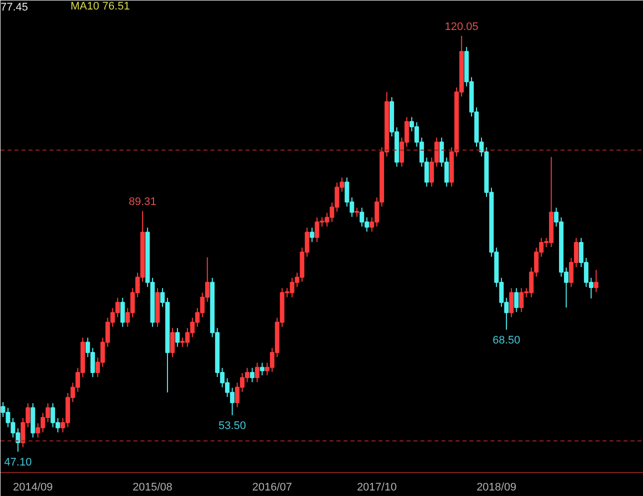 The width and height of the screenshot is (643, 496). What do you see at coordinates (496, 488) in the screenshot?
I see `x-tick-label: 2018/09` at bounding box center [496, 488].